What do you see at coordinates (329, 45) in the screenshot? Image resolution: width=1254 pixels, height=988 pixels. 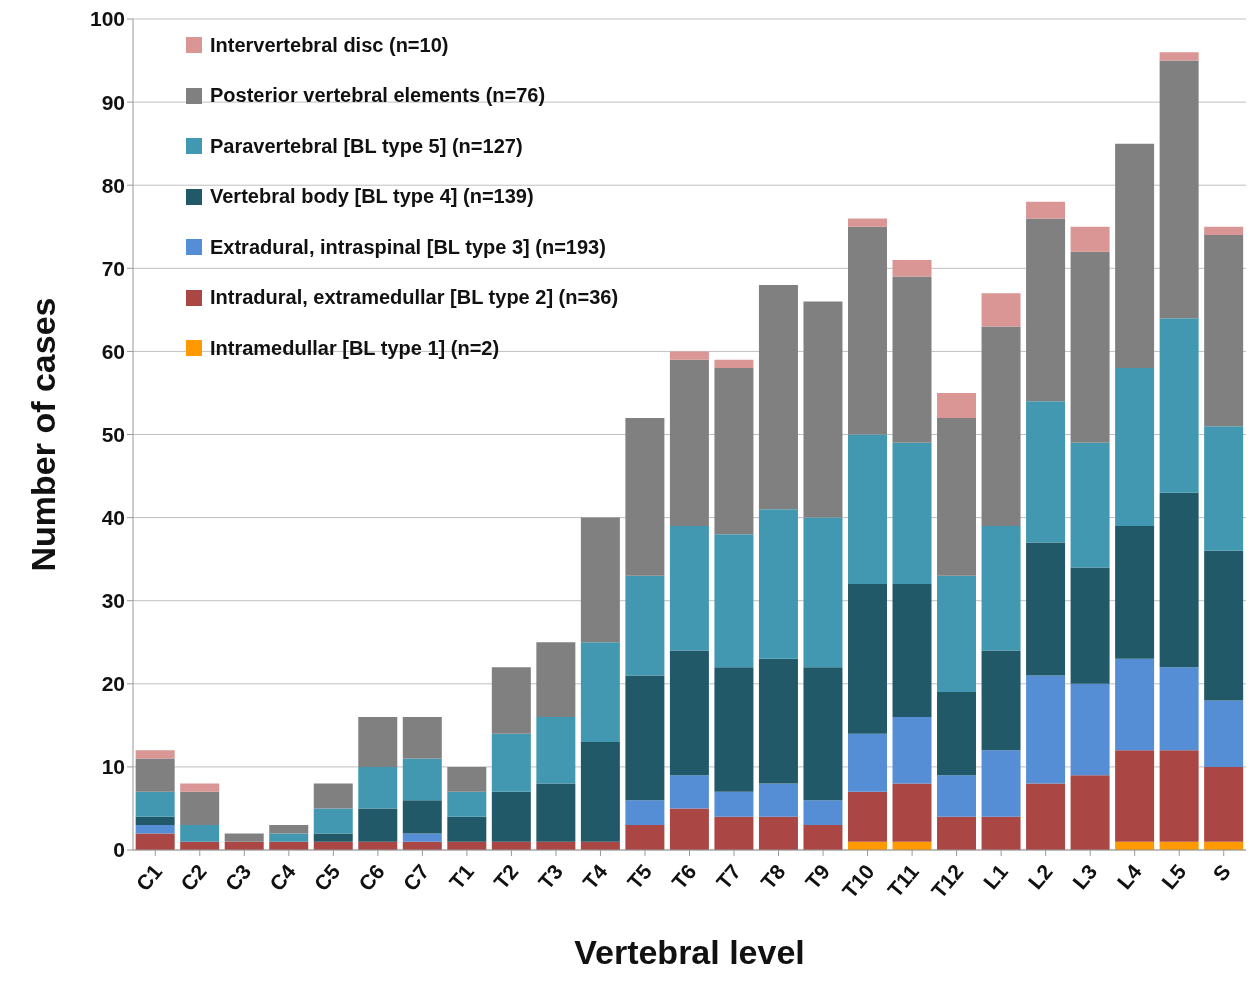 I see `legend-label: Intervertebral disc (n=10)` at bounding box center [329, 45].